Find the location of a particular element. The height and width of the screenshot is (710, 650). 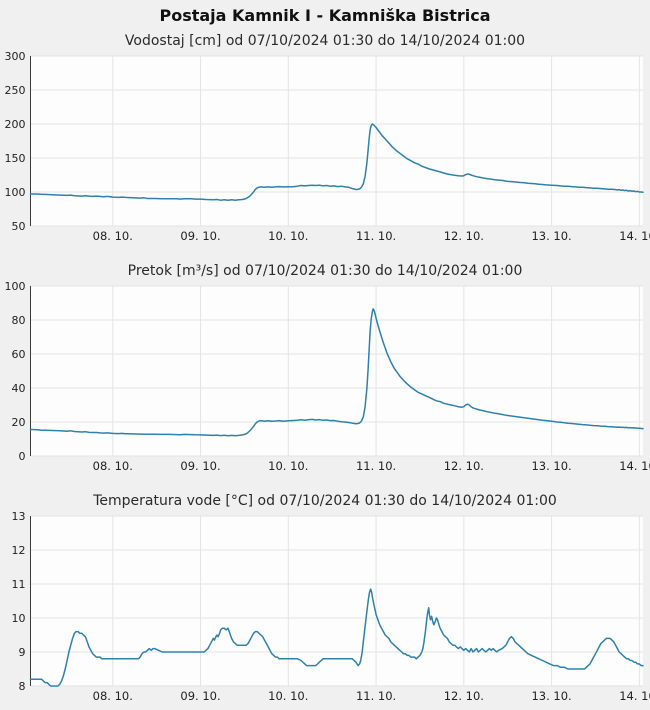

y-tick-label: 20 is located at coordinates (19, 422).